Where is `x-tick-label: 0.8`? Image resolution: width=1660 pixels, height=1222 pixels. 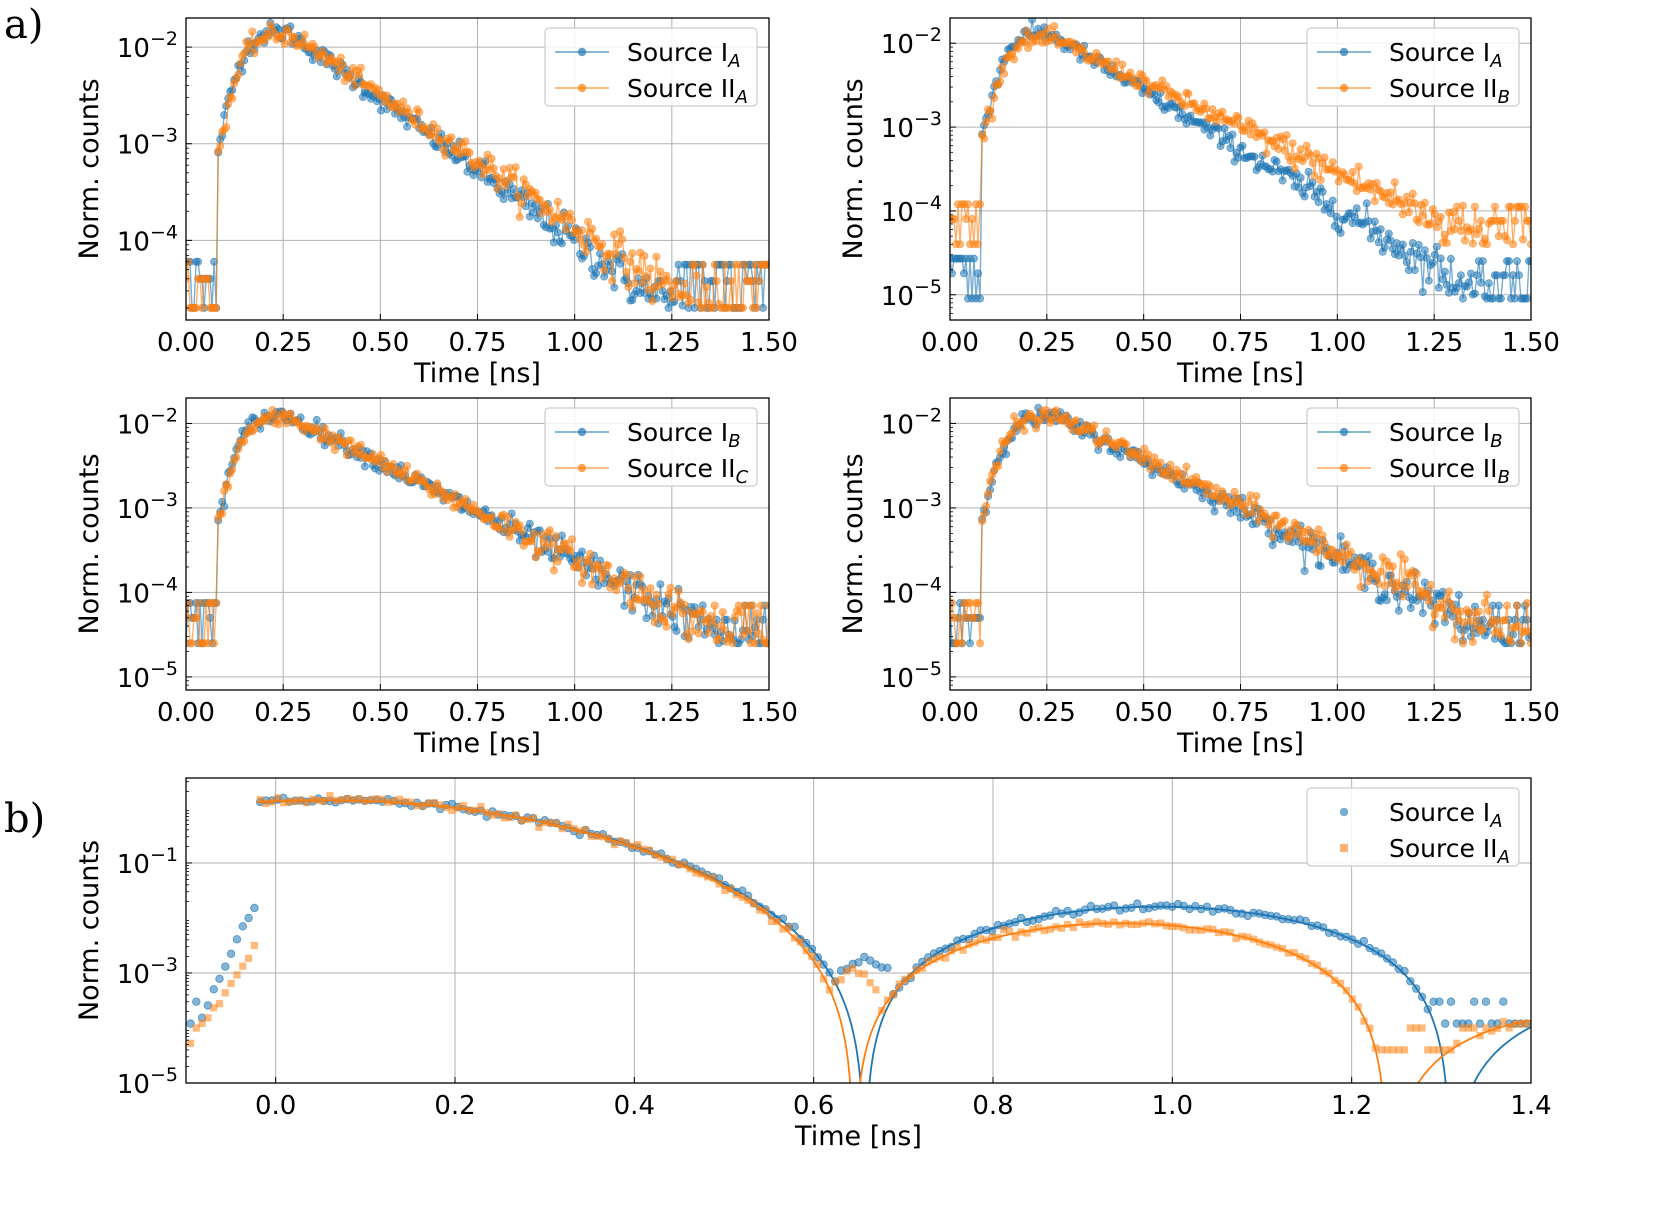 x-tick-label: 0.8 is located at coordinates (992, 1106).